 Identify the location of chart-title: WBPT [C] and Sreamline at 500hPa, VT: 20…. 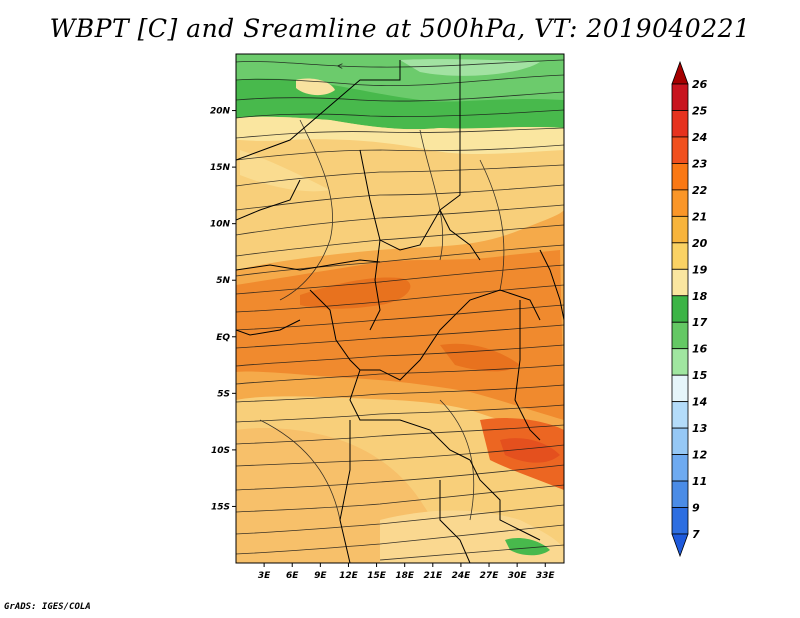
(400, 28).